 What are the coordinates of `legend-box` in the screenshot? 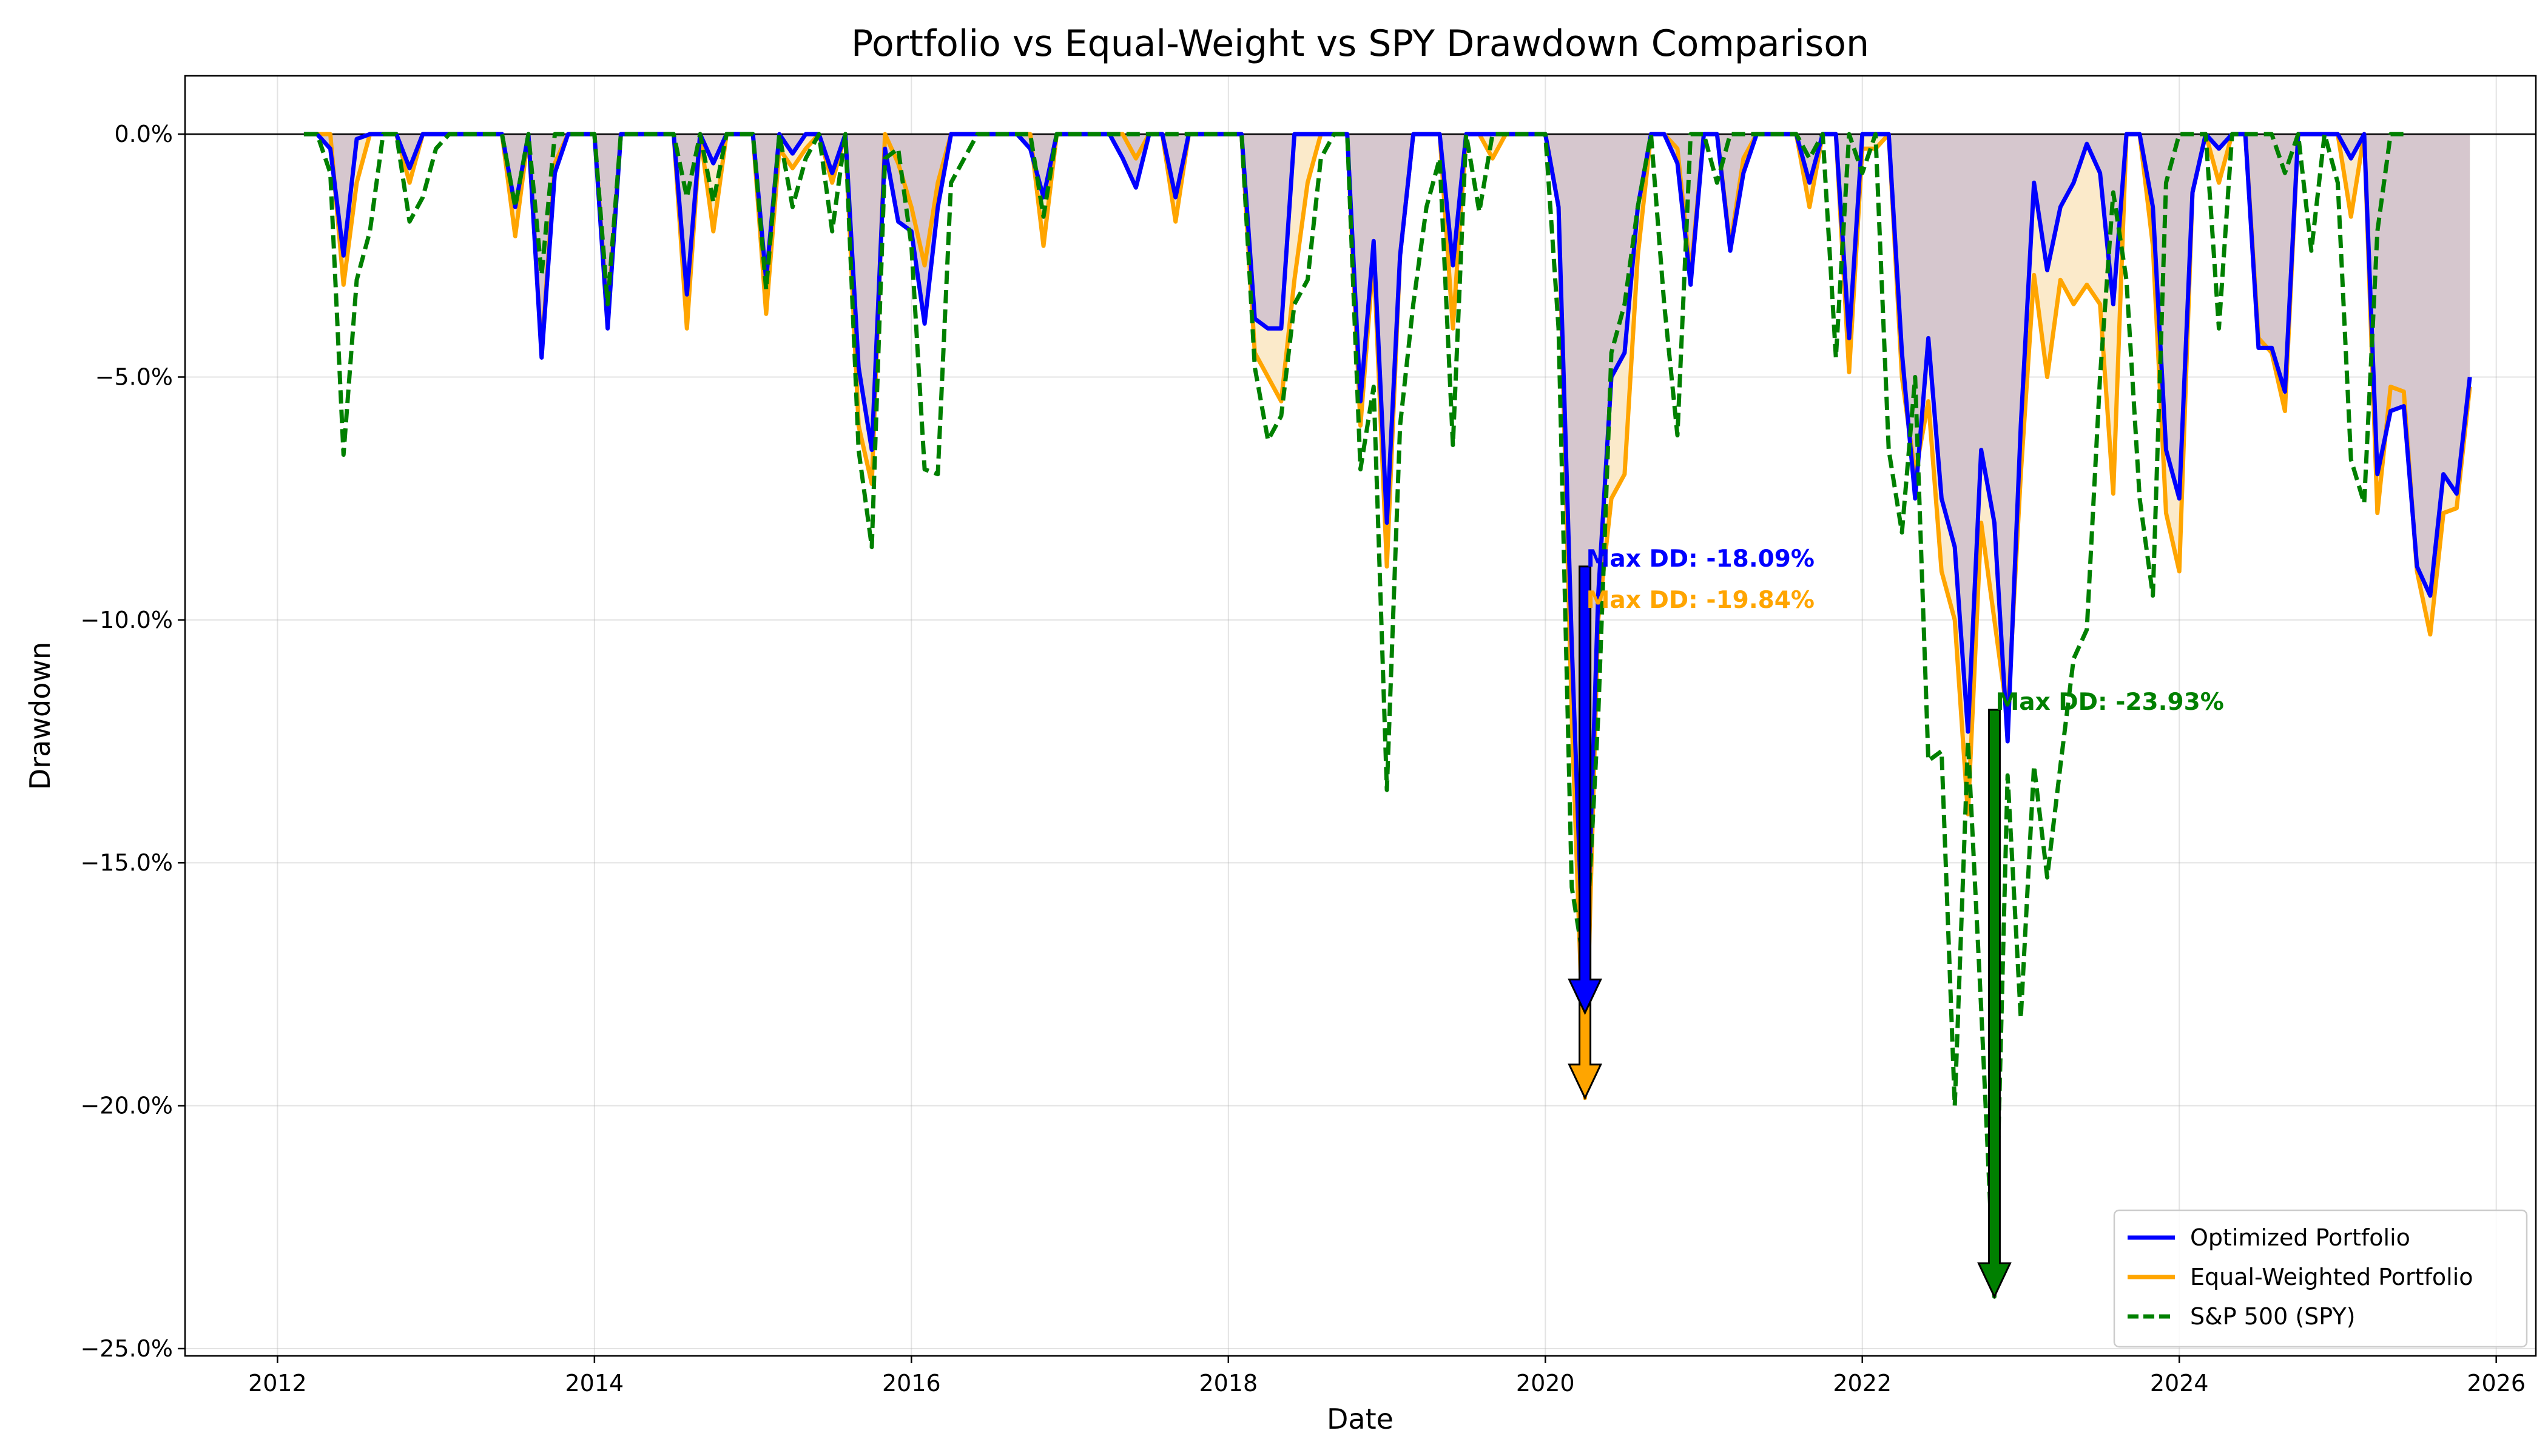 It's located at (2320, 1278).